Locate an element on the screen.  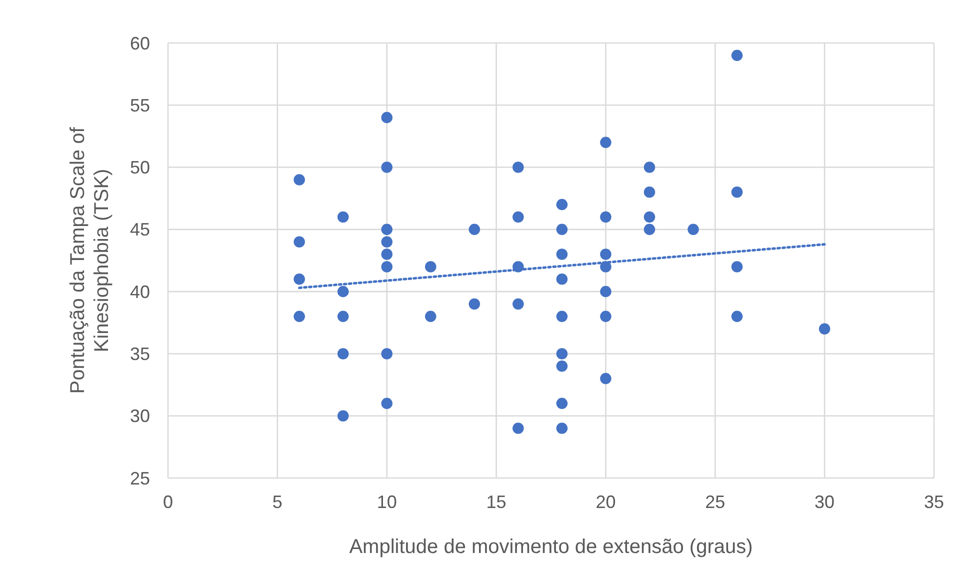
y-axis-title: Pontuação da Tampa Scale of Kinesiophobia (TSK) is located at coordinates (90, 260).